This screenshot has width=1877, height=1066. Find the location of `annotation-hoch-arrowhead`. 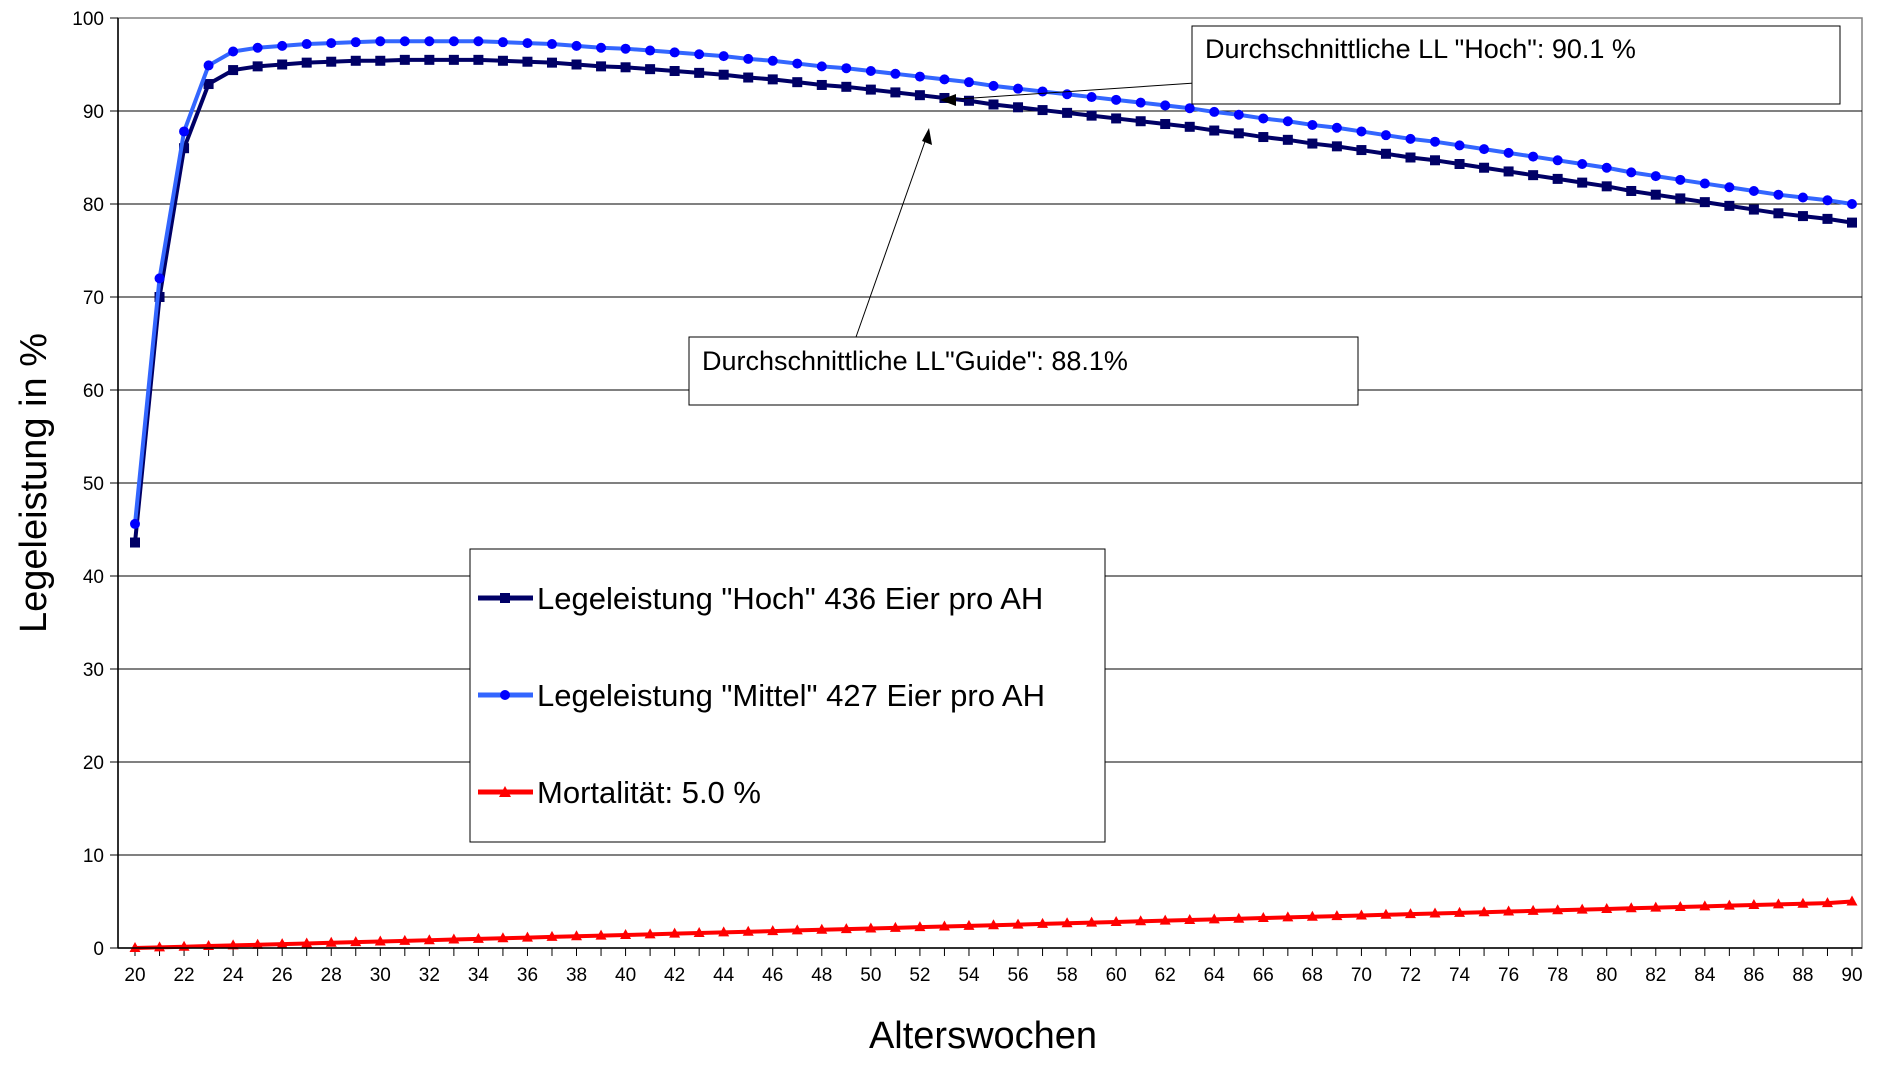

annotation-hoch-arrowhead is located at coordinates (948, 100).